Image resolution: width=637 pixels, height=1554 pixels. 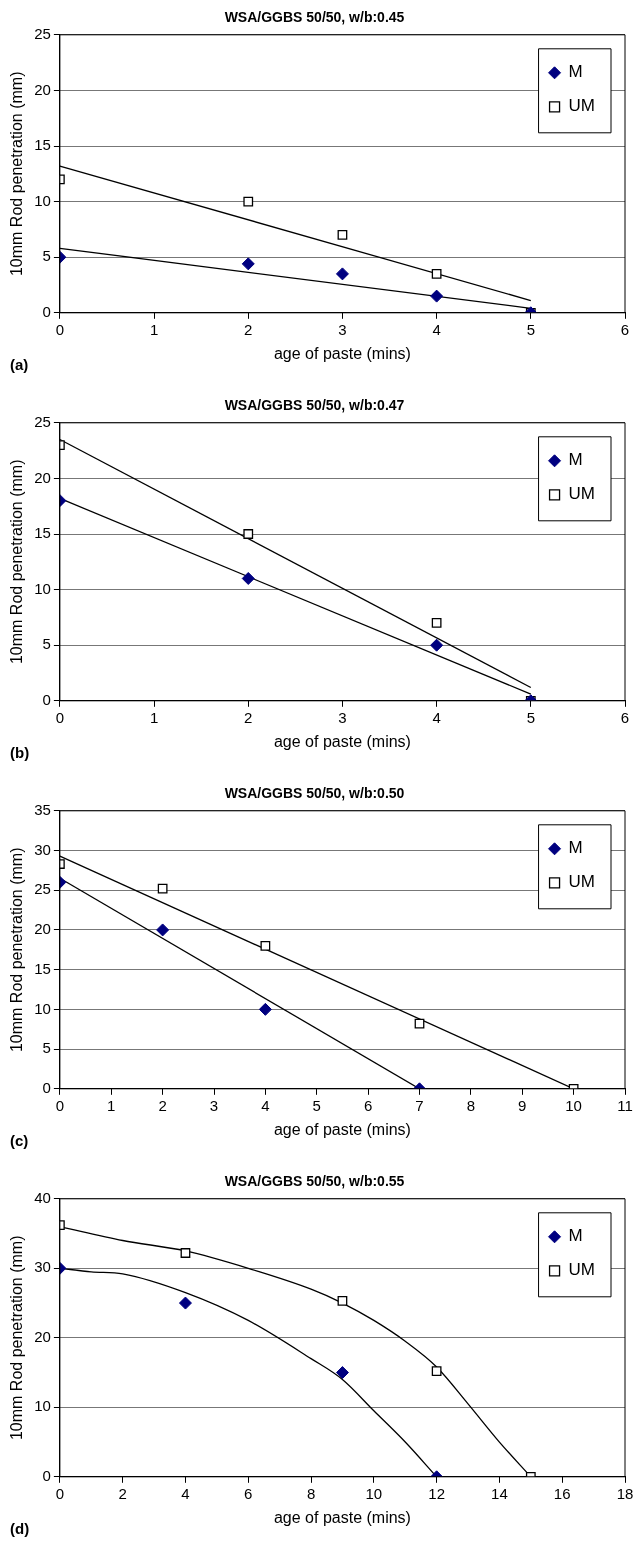 I want to click on x-tick-label: 7, so click(x=419, y=1105).